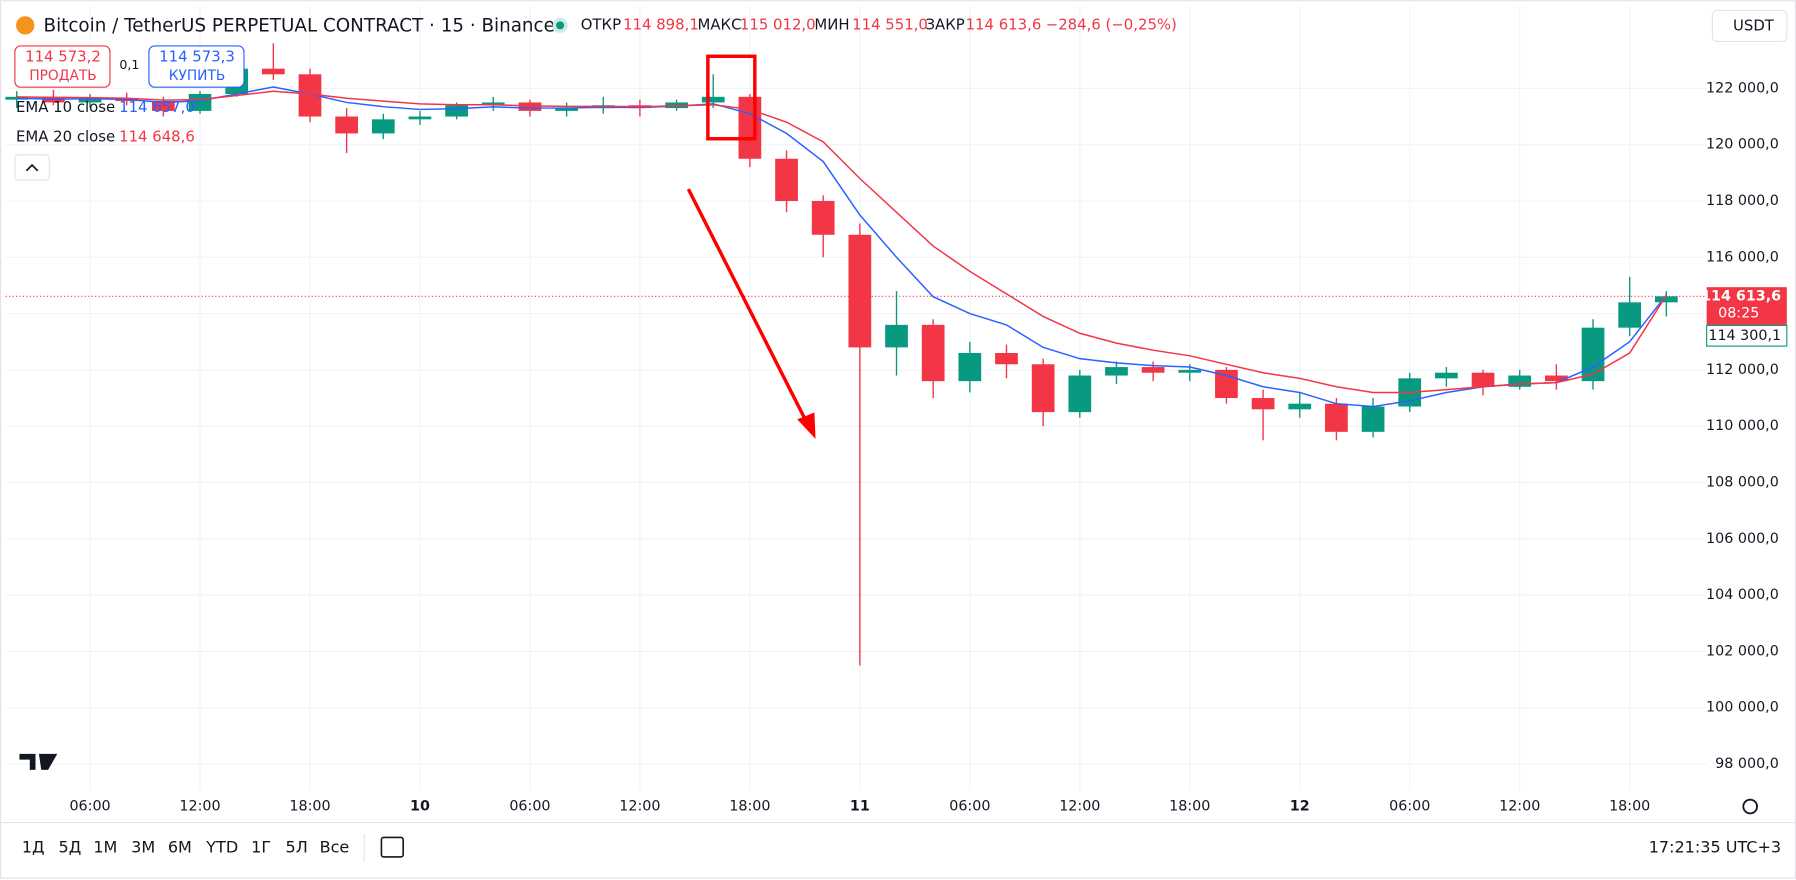  I want to click on ohlc-label: МАКС, so click(720, 24).